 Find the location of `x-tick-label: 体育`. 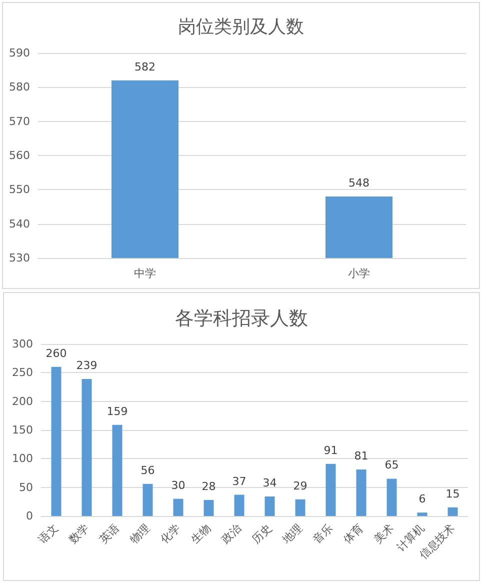

x-tick-label: 体育 is located at coordinates (353, 533).